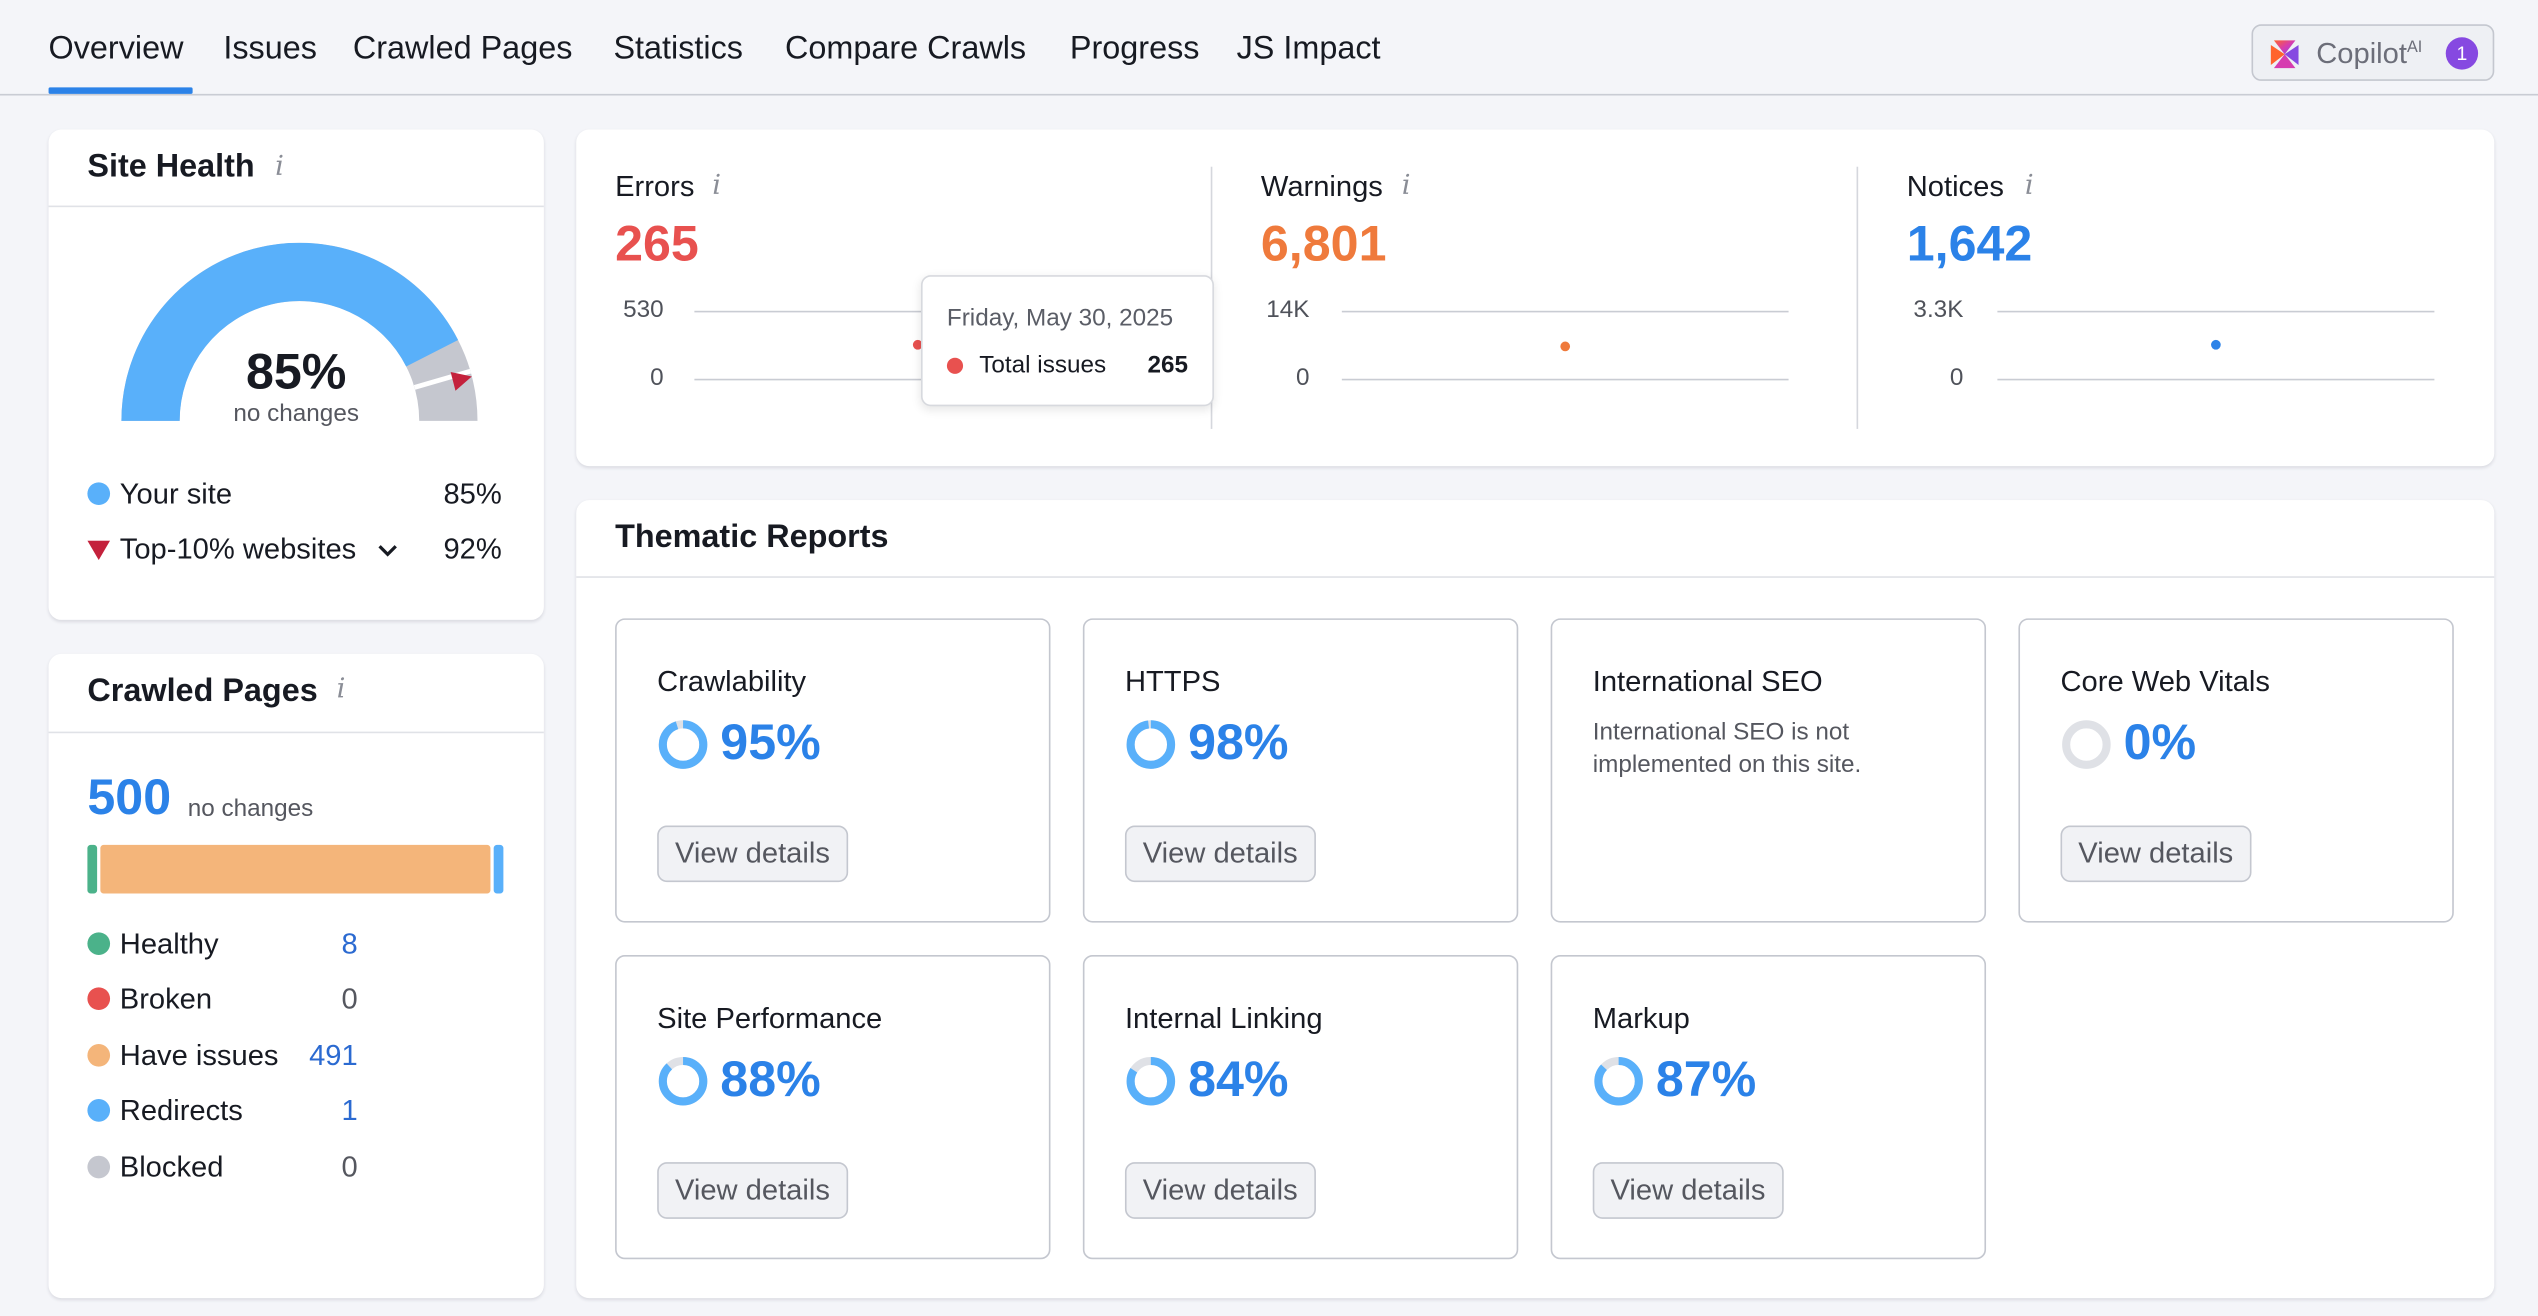 Image resolution: width=2538 pixels, height=1316 pixels. What do you see at coordinates (169, 943) in the screenshot?
I see `row-healthy-label: Healthy` at bounding box center [169, 943].